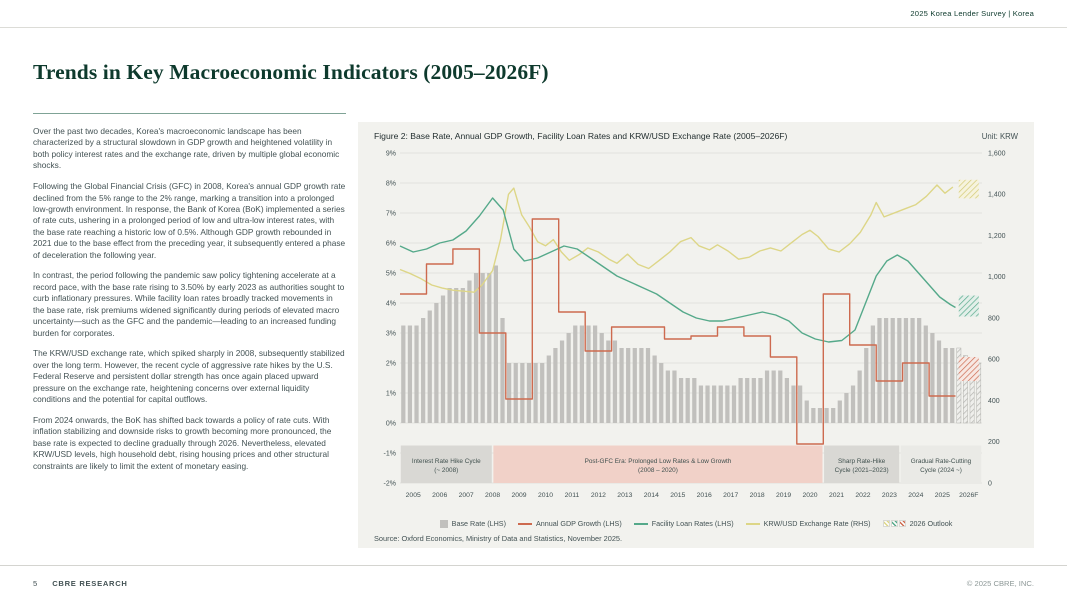 The height and width of the screenshot is (600, 1067). I want to click on y-axis-label-right: 400, so click(994, 401).